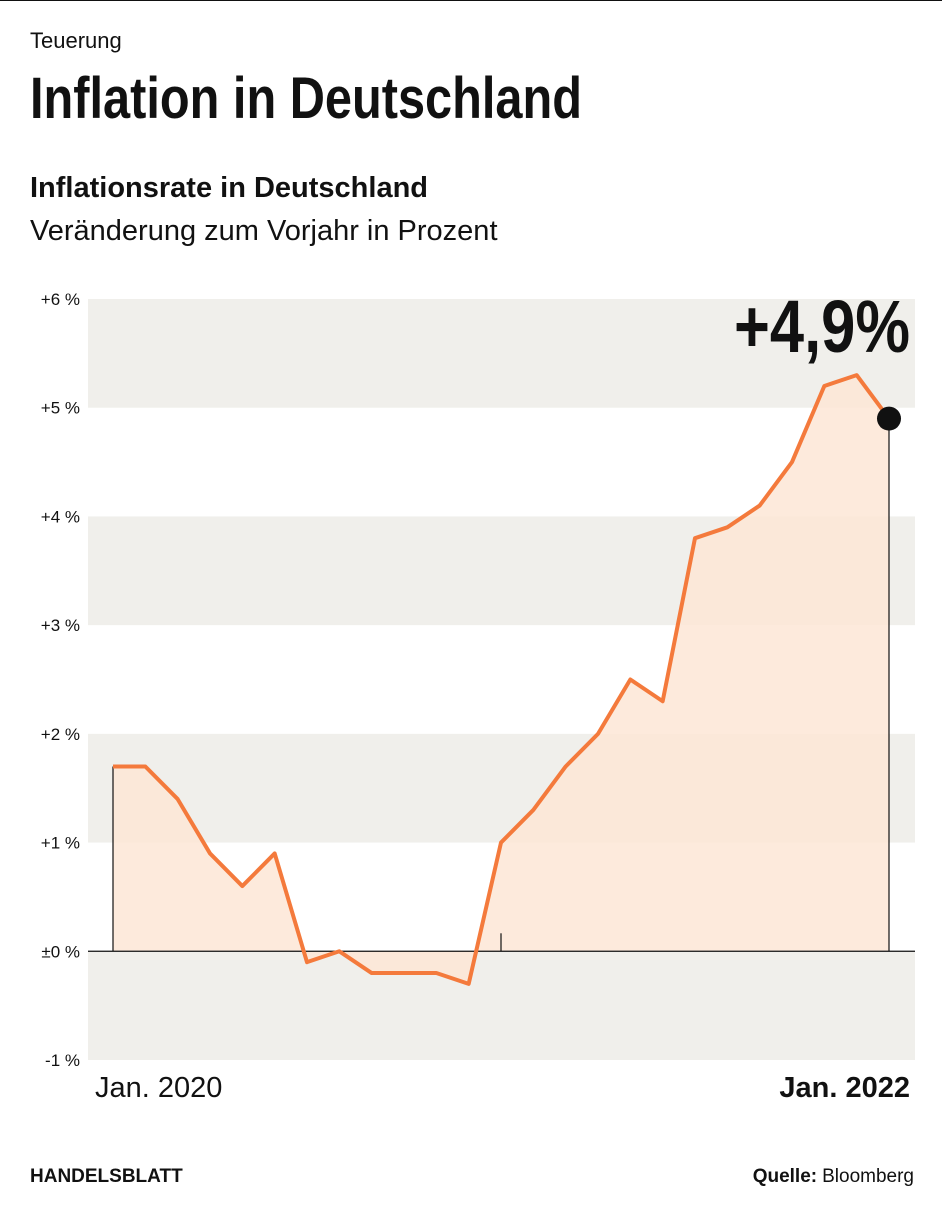 This screenshot has width=942, height=1208. What do you see at coordinates (60, 516) in the screenshot?
I see `y-tick-label: +4 %` at bounding box center [60, 516].